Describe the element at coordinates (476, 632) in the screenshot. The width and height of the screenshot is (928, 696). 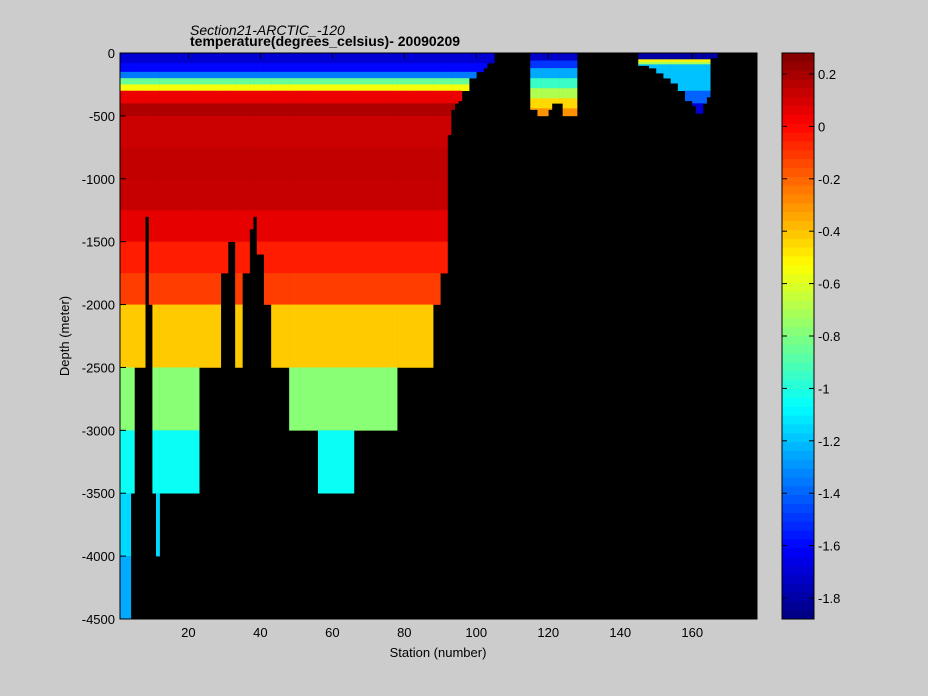
I see `x-tick-label: 100` at that location.